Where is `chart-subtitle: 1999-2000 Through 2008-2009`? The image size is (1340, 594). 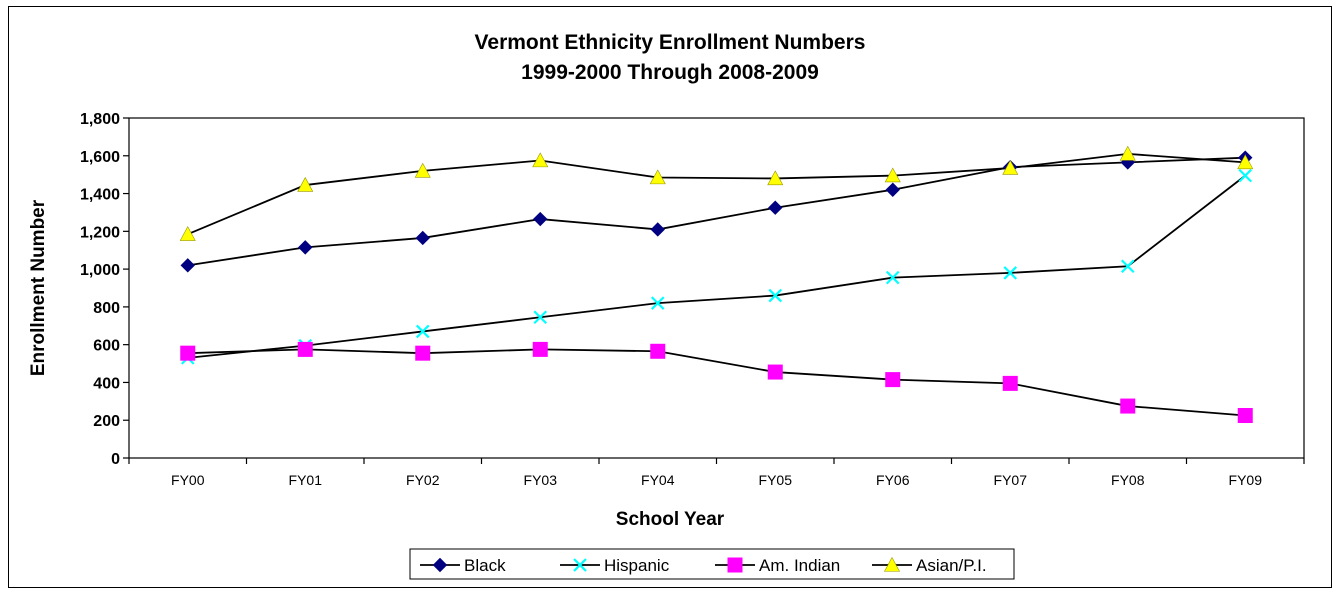
chart-subtitle: 1999-2000 Through 2008-2009 is located at coordinates (670, 72).